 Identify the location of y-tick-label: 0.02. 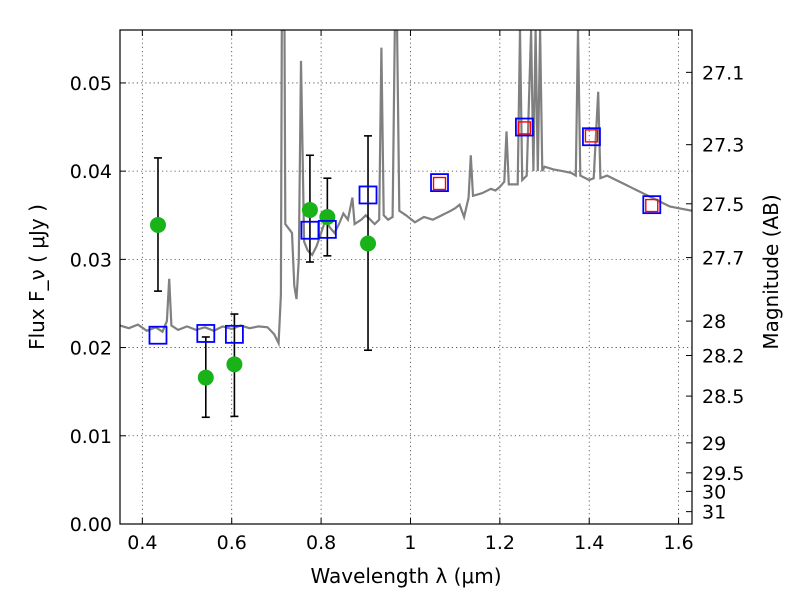
(91, 349).